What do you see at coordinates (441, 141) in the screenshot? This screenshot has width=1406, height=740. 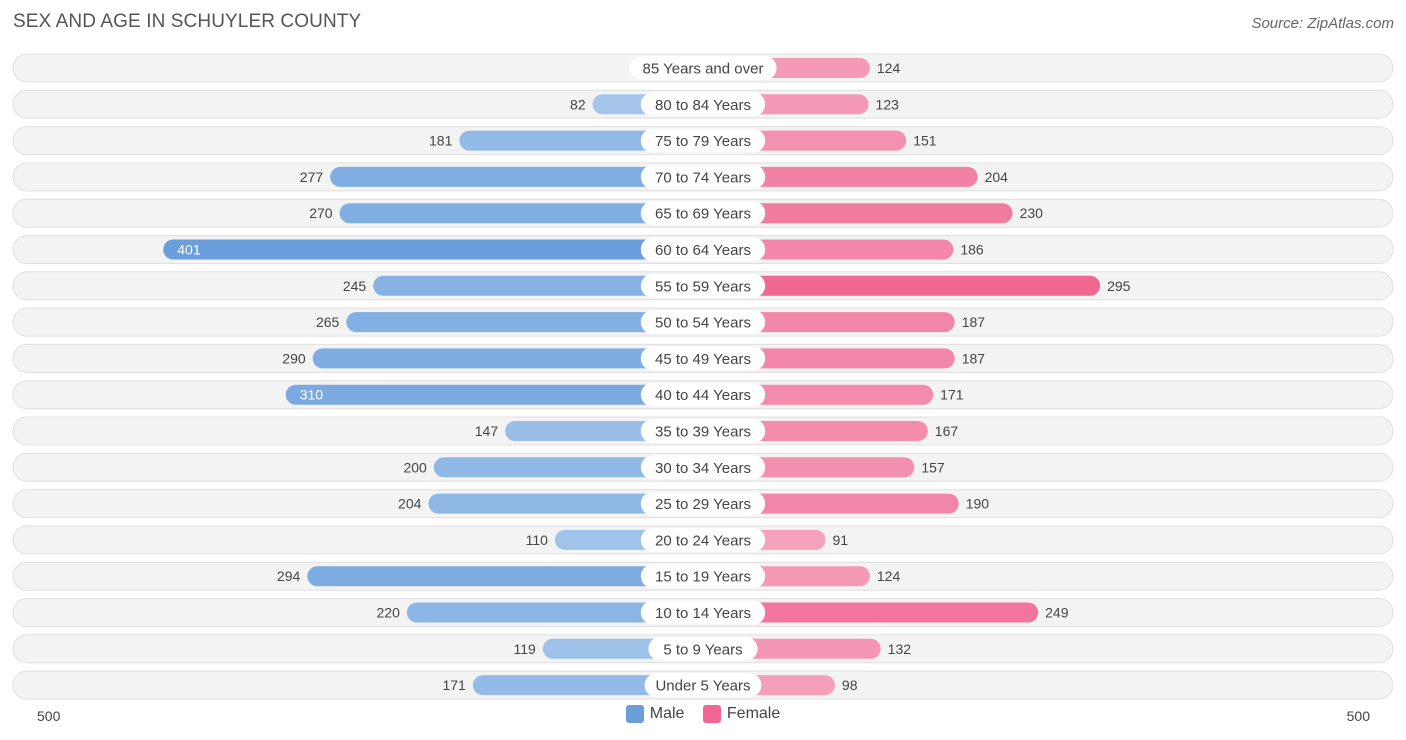 I see `male-value-75-to-79-years: 181` at bounding box center [441, 141].